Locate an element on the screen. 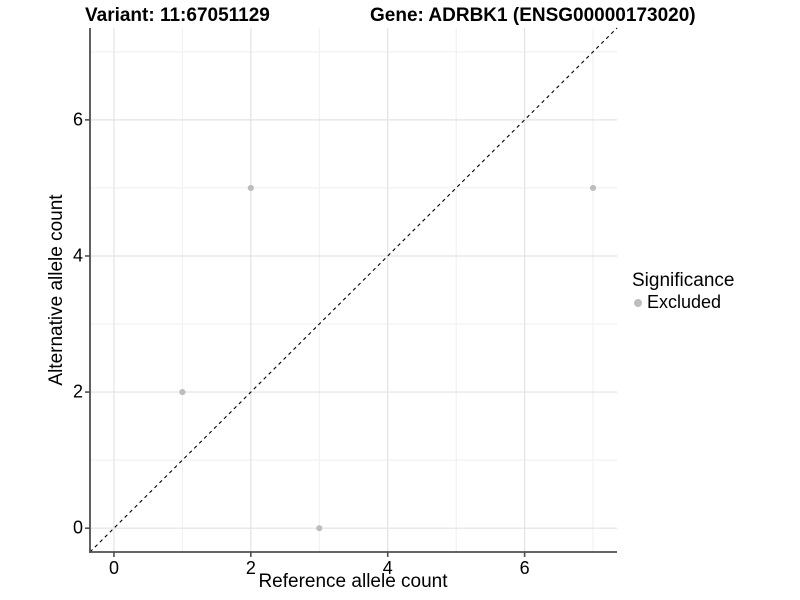 The image size is (800, 600). legend-item-excluded: Excluded is located at coordinates (683, 302).